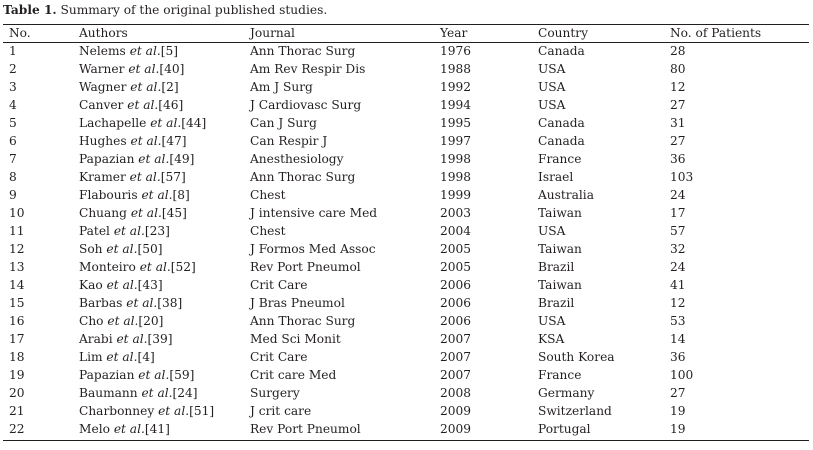  What do you see at coordinates (174, 213) in the screenshot?
I see `author-ref: [45]` at bounding box center [174, 213].